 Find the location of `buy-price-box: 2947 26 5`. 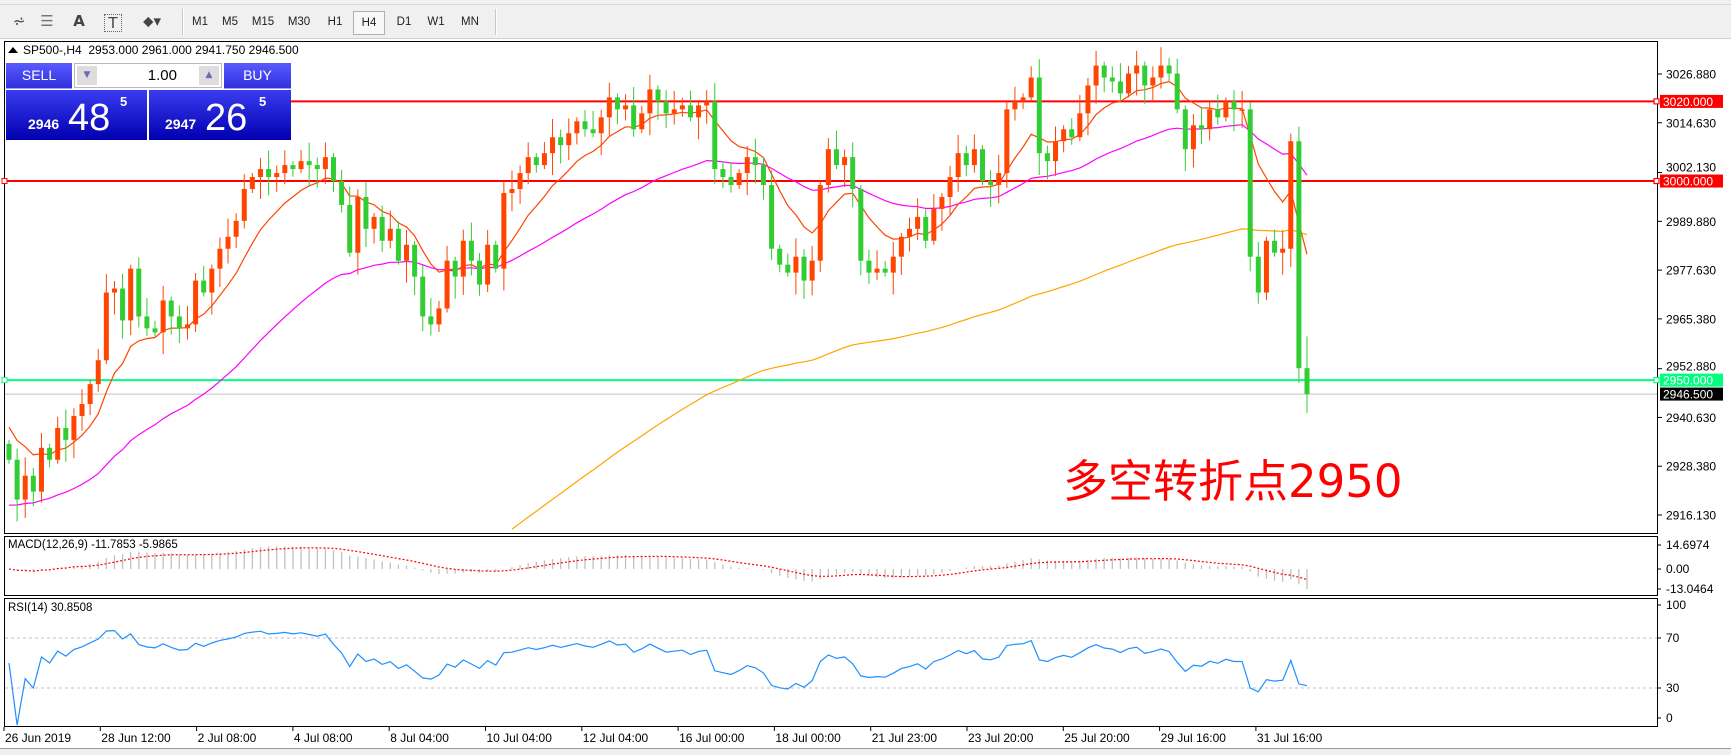

buy-price-box: 2947 26 5 is located at coordinates (220, 115).